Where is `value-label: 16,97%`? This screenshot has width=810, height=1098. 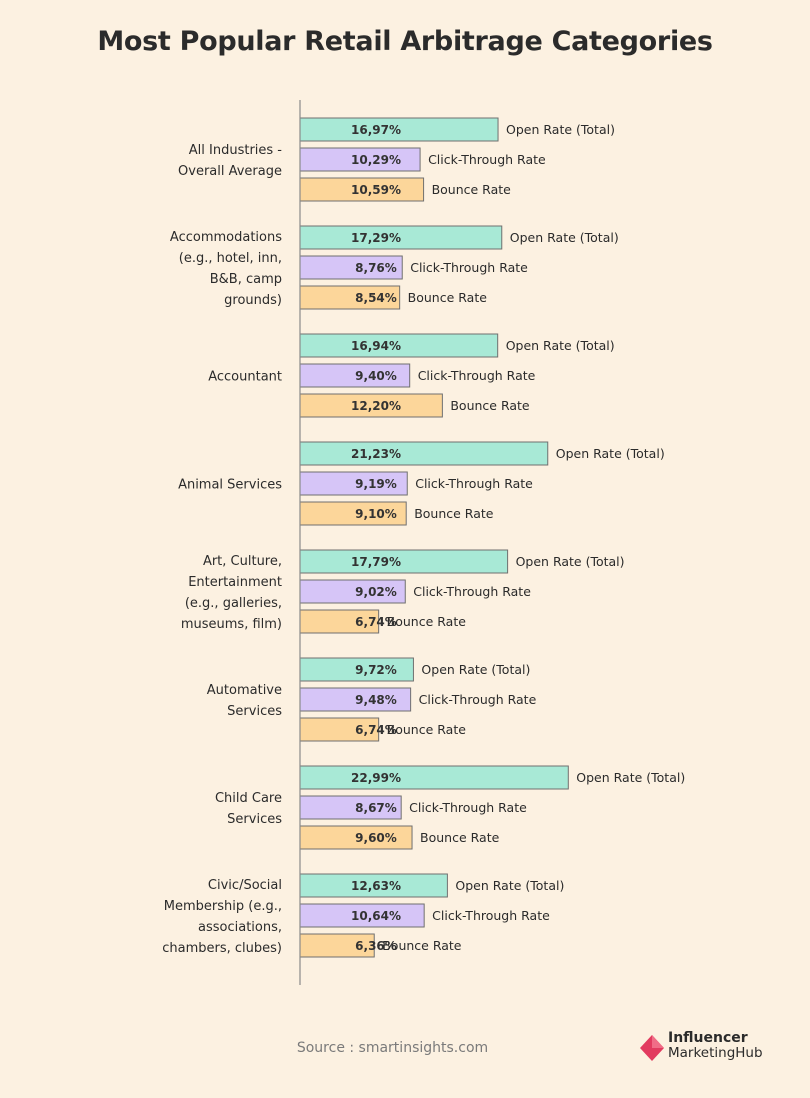 value-label: 16,97% is located at coordinates (376, 130).